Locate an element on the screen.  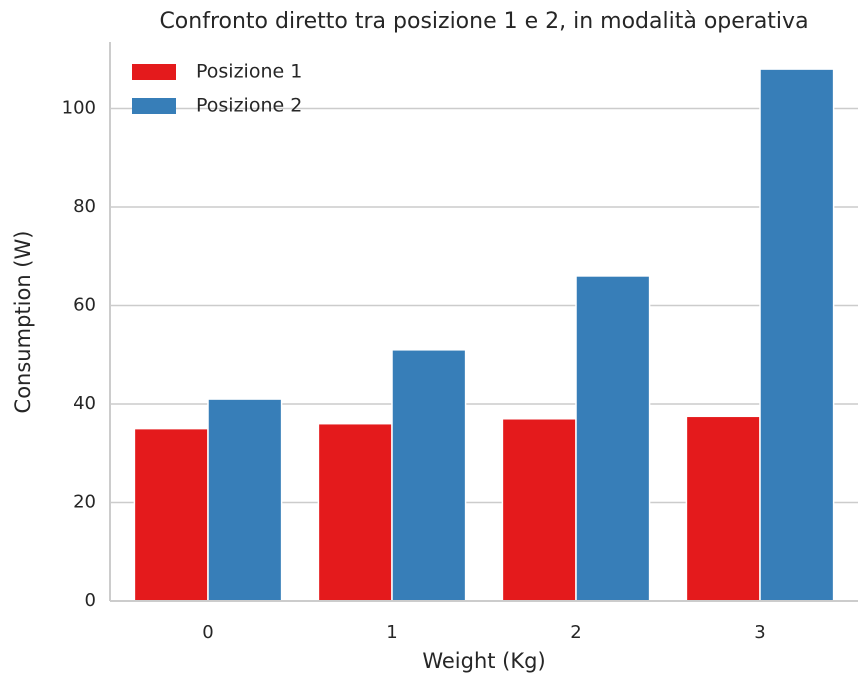
y-tick-label: 60 is located at coordinates (84, 304).